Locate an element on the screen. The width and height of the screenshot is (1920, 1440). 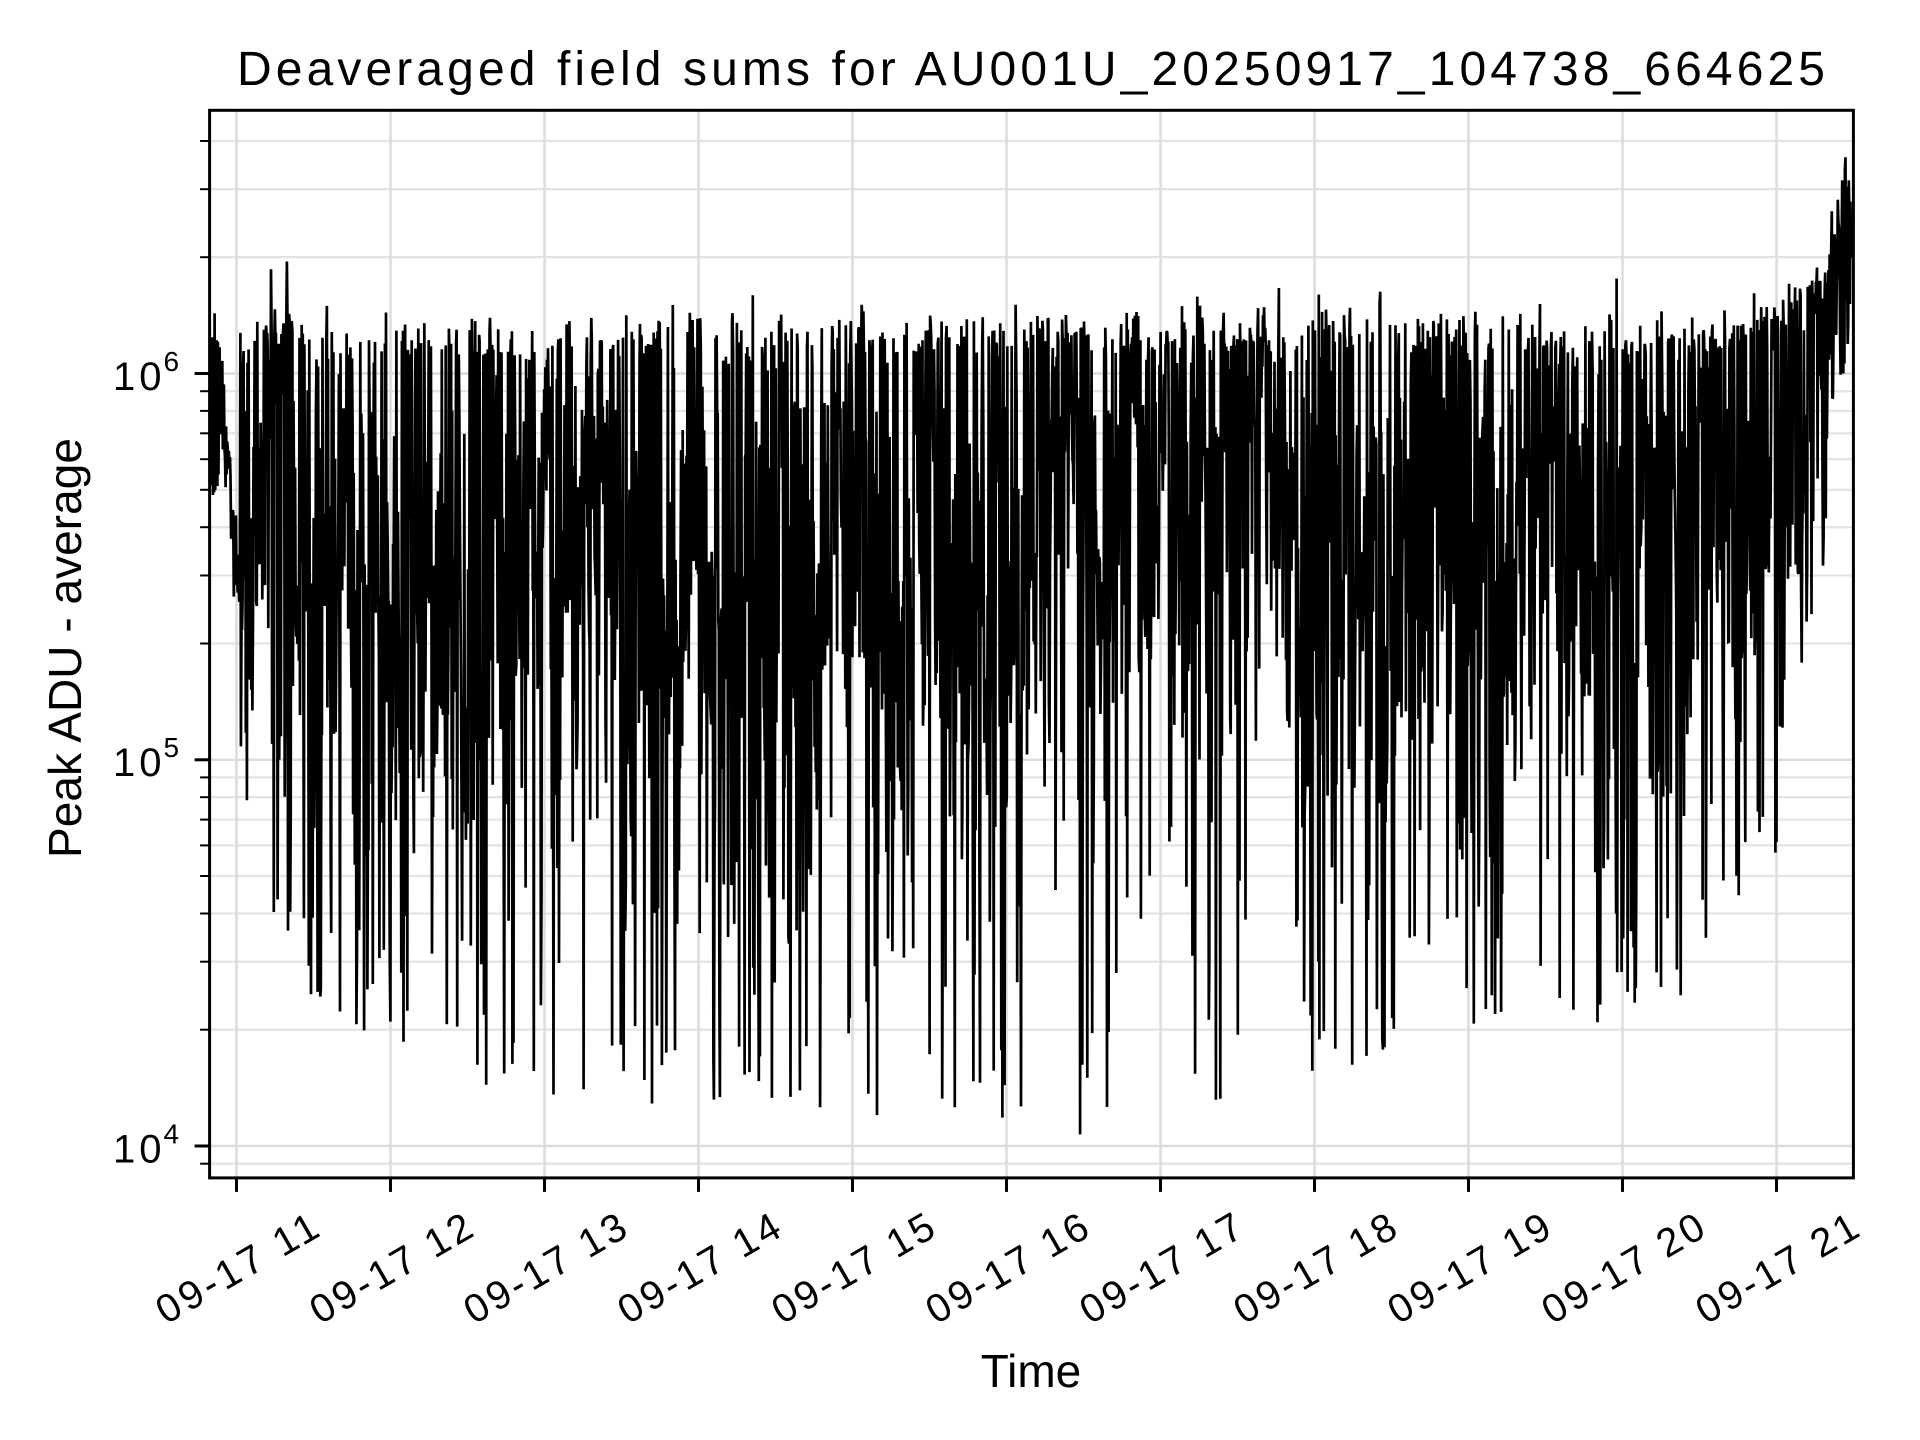
svg-text: 5 is located at coordinates (172, 747).